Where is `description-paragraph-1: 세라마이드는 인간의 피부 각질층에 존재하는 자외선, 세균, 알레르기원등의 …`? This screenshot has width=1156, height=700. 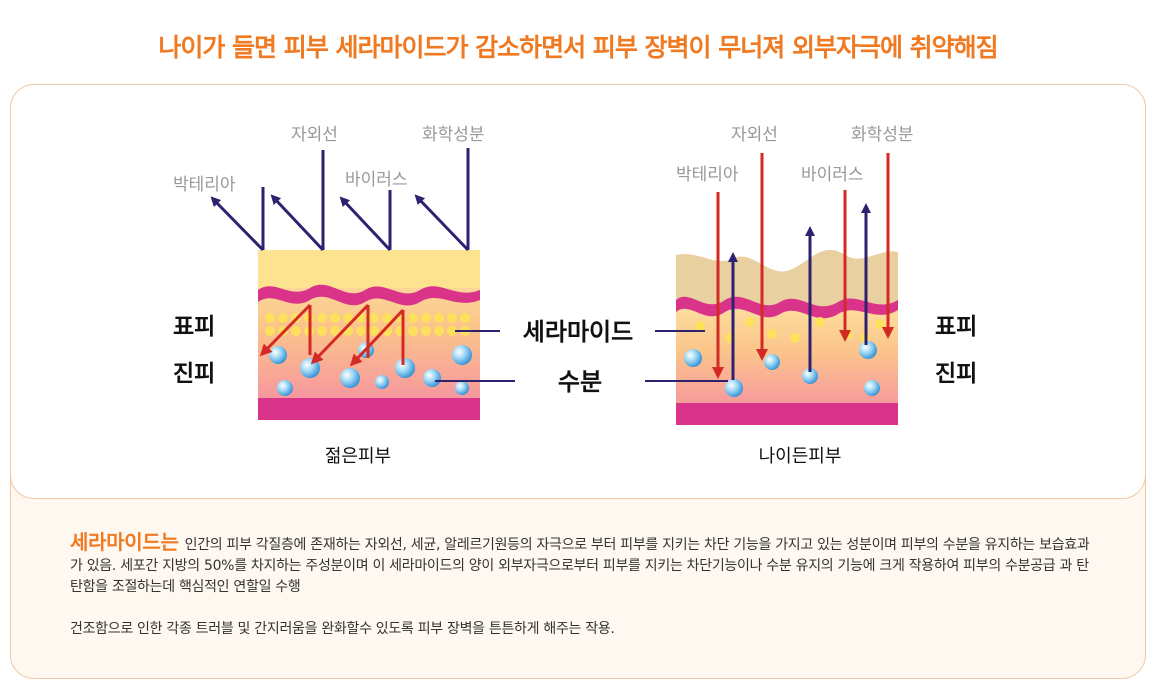 description-paragraph-1: 세라마이드는 인간의 피부 각질층에 존재하는 자외선, 세균, 알레르기원등의 … is located at coordinates (585, 565).